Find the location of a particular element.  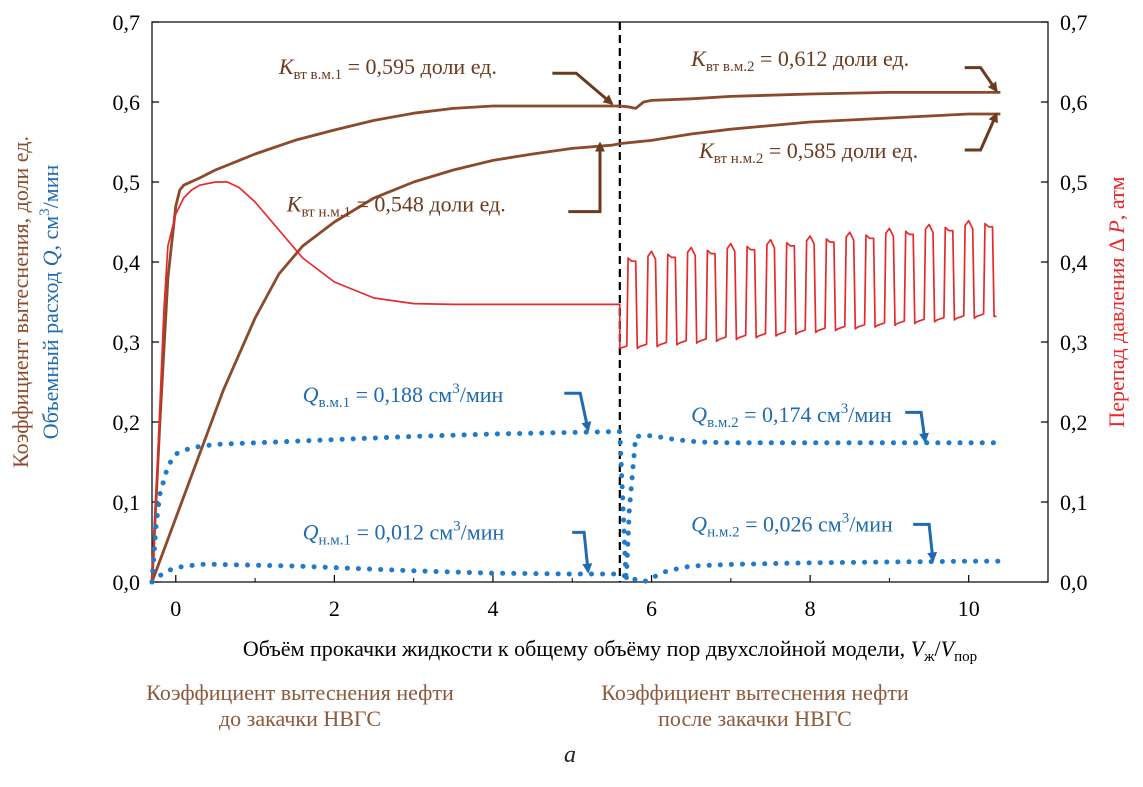

annotation-subscript: вт н.м.2 is located at coordinates (739, 159).